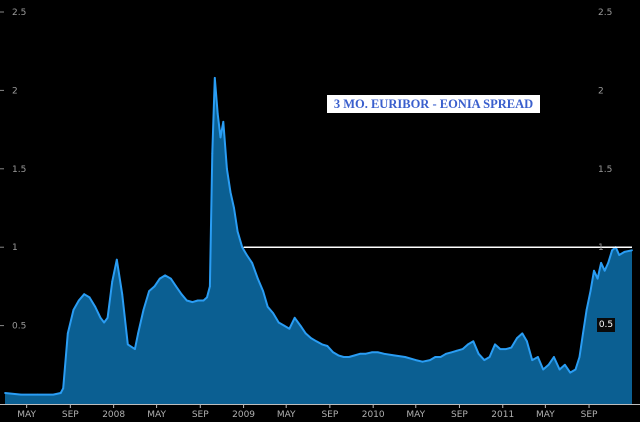 The height and width of the screenshot is (422, 640). Describe the element at coordinates (15, 248) in the screenshot. I see `y-tick-label-left: 1` at that location.